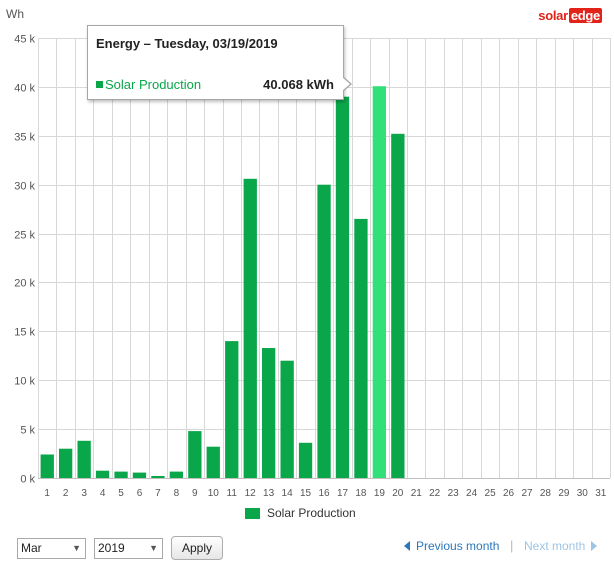  Describe the element at coordinates (509, 493) in the screenshot. I see `x-tick-label: 26` at that location.